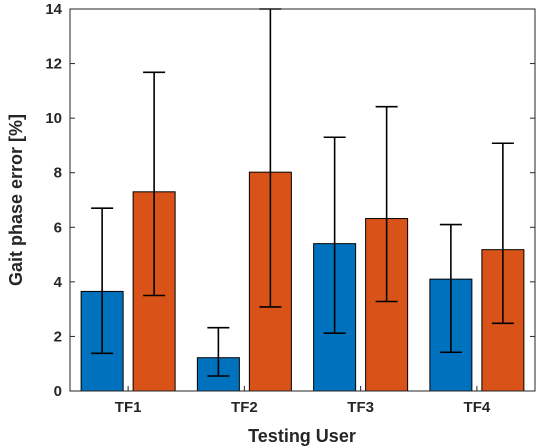 The image size is (546, 448). Describe the element at coordinates (128, 407) in the screenshot. I see `x-tick-label: TF1` at that location.